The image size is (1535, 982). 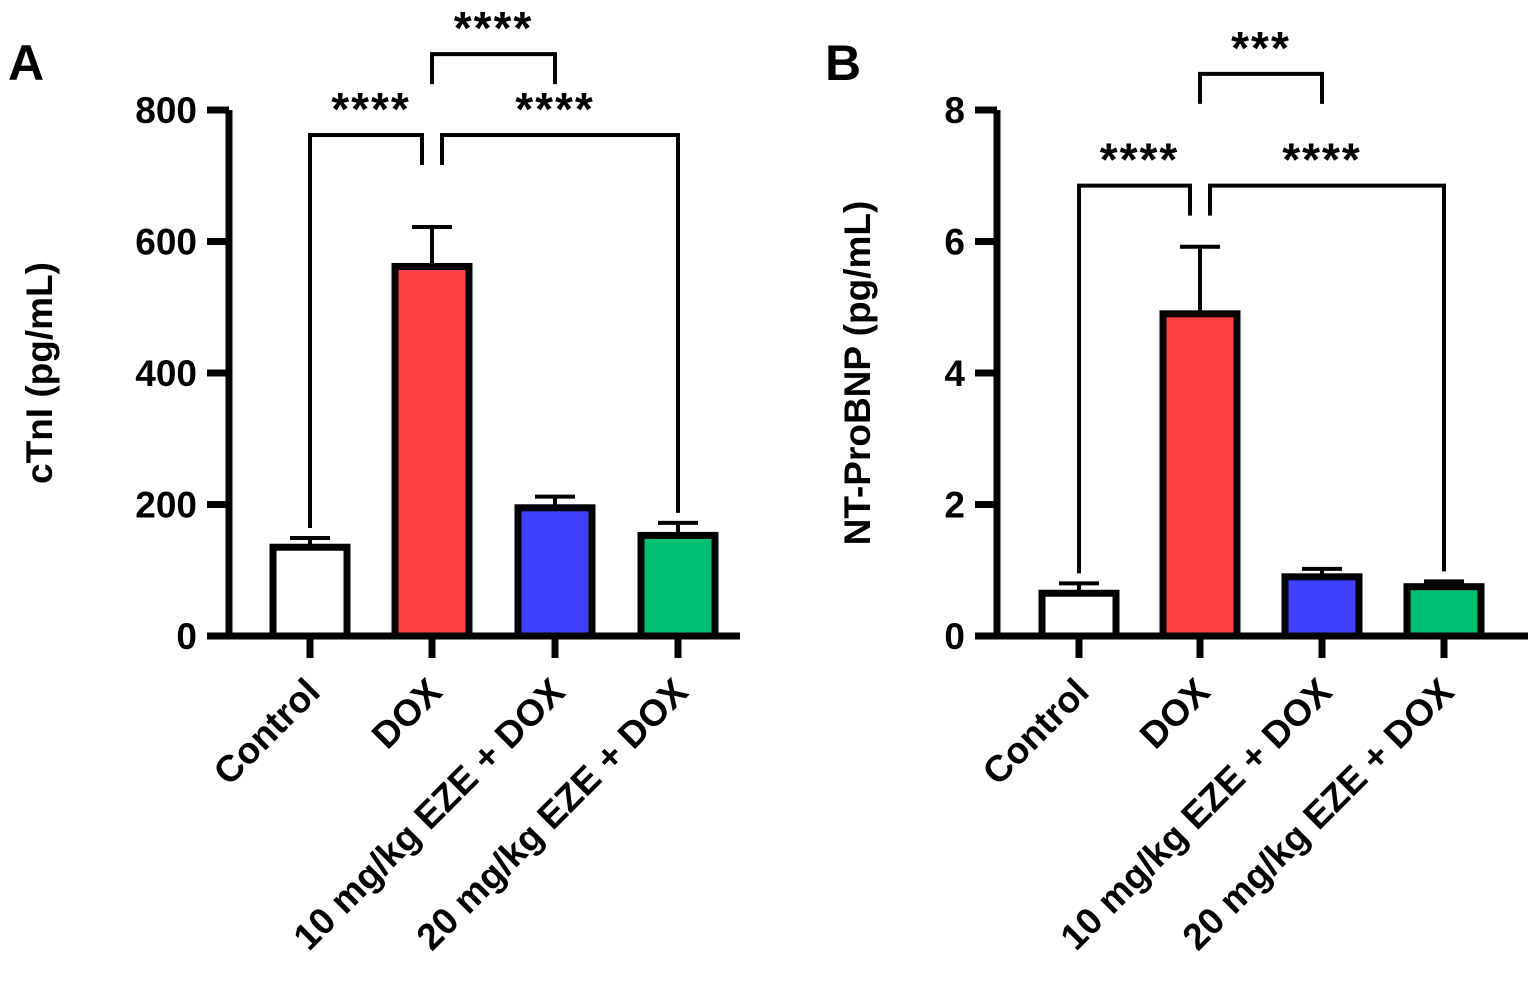 What do you see at coordinates (954, 505) in the screenshot?
I see `y-tick-label: 2` at bounding box center [954, 505].